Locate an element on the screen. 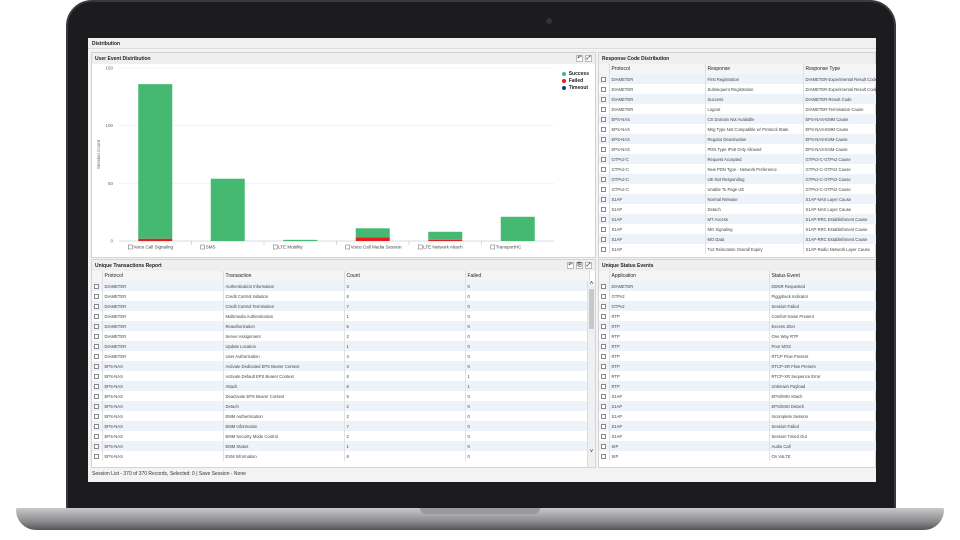 This screenshot has width=960, height=540. table-row: EPS-NAS Attach 8 1 is located at coordinates (341, 386).